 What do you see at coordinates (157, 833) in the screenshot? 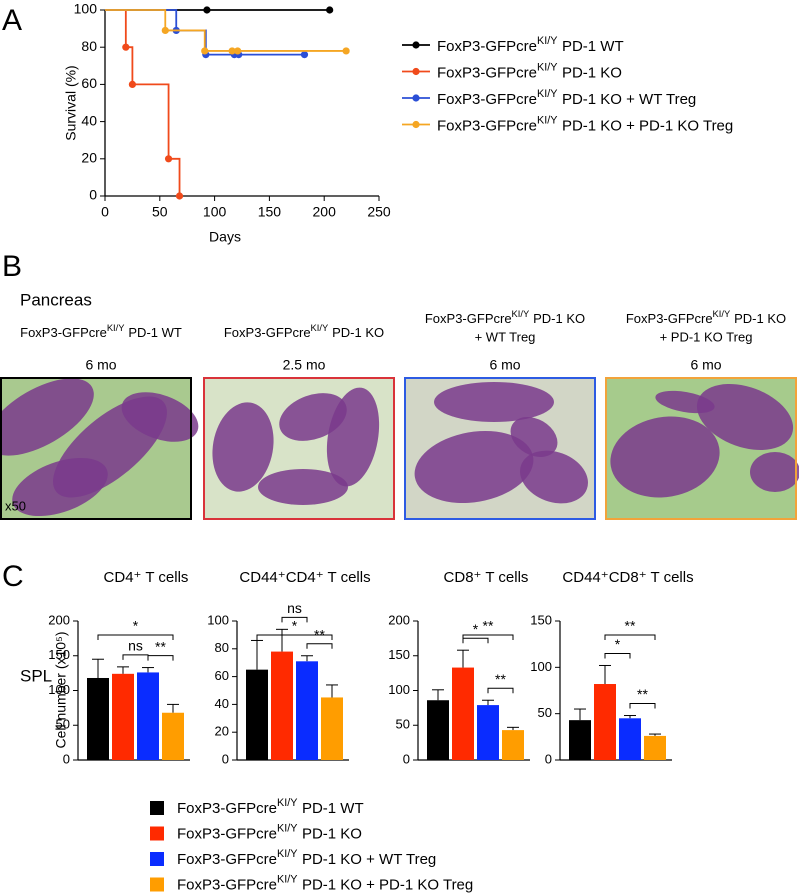
I see `legend-swatch` at bounding box center [157, 833].